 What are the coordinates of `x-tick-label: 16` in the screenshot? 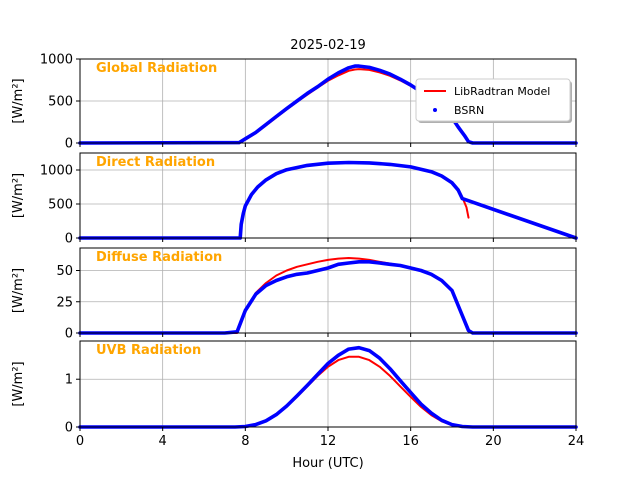 It's located at (410, 441).